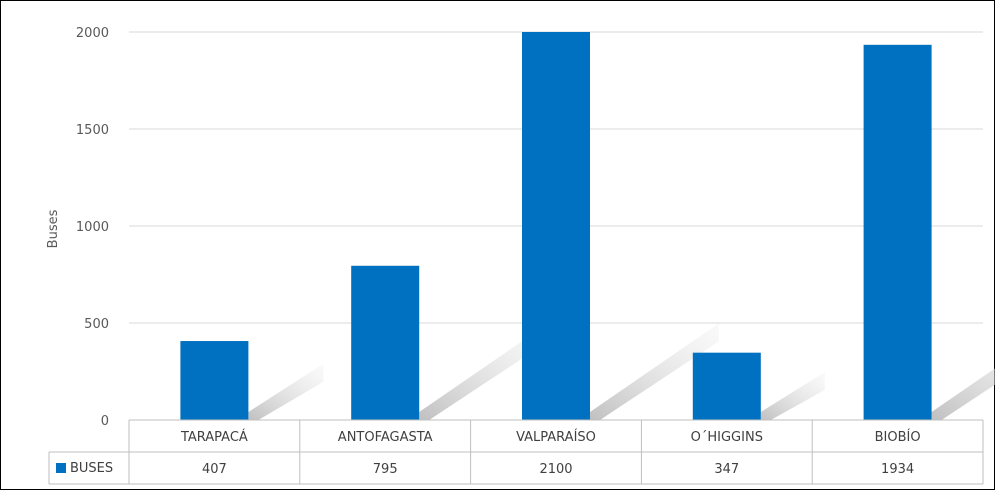 Image resolution: width=995 pixels, height=491 pixels. I want to click on y-tick-label: 1500, so click(92, 130).